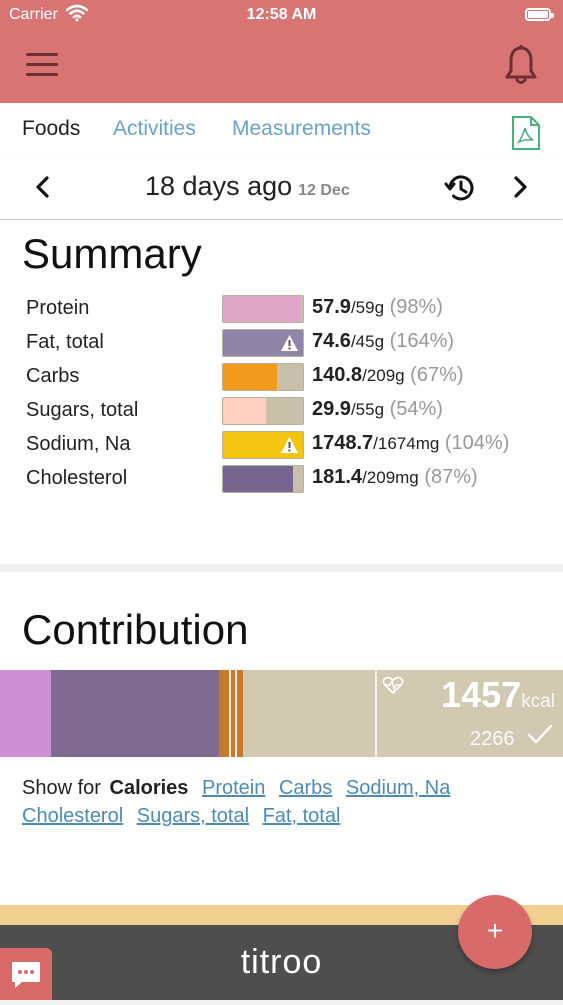 This screenshot has height=1005, width=563. I want to click on date-navigator: 18 days ago 12 Dec, so click(281, 189).